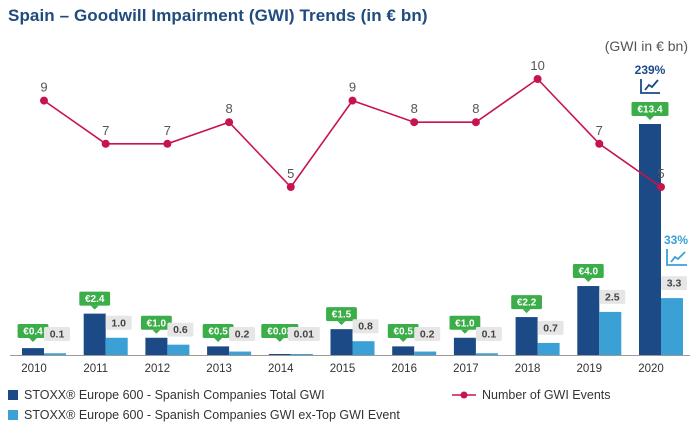  Describe the element at coordinates (650, 70) in the screenshot. I see `annotation-growth-total: 239%` at that location.